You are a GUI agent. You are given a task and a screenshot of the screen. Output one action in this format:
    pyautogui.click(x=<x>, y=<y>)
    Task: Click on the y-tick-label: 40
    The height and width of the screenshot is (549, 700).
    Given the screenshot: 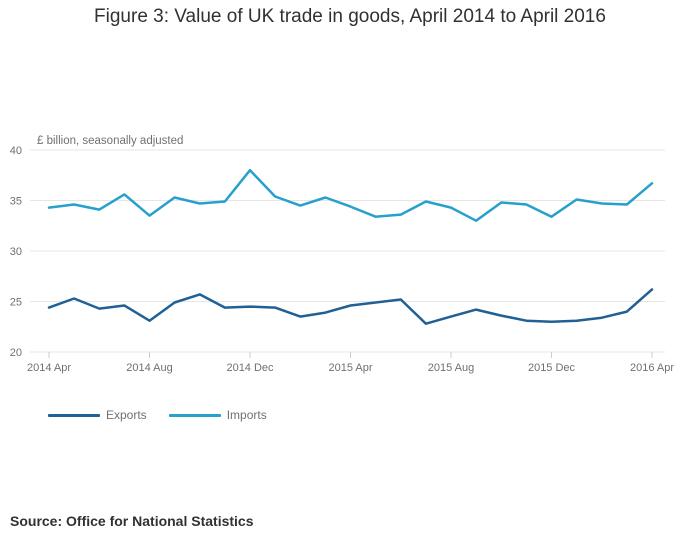 What is the action you would take?
    pyautogui.click(x=16, y=151)
    